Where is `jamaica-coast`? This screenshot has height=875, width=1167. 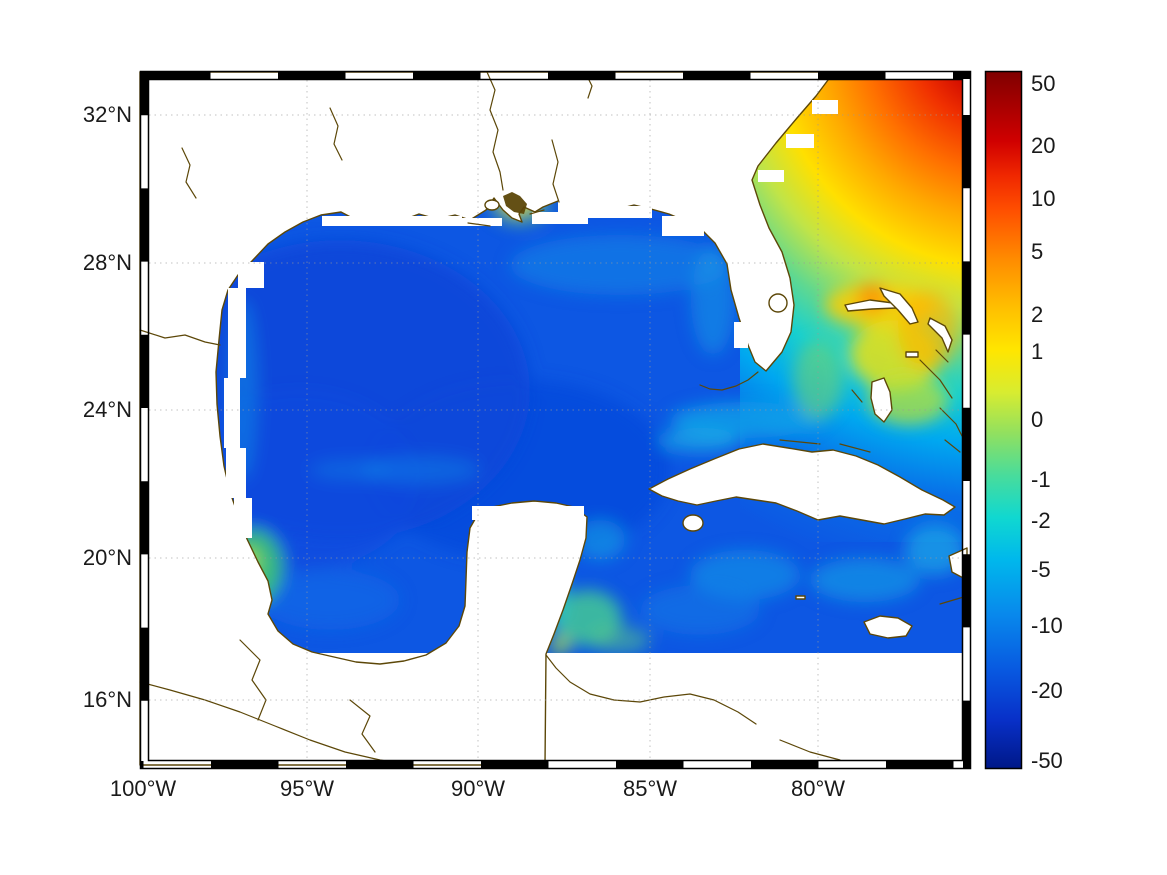
jamaica-coast is located at coordinates (888, 627).